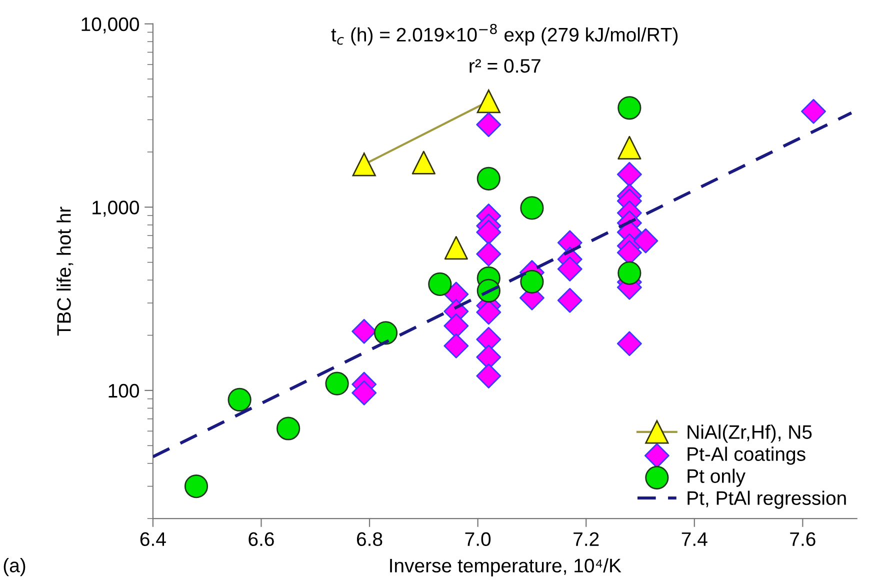  I want to click on y-tick-label: 100, so click(123, 391).